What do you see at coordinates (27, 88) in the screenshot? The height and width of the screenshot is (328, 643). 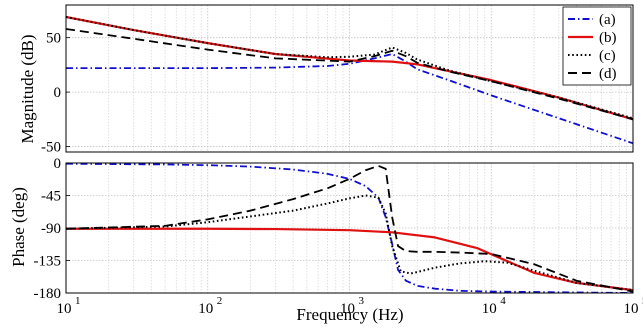 I see `magnitude-ylabel: Magnitude (dB)` at bounding box center [27, 88].